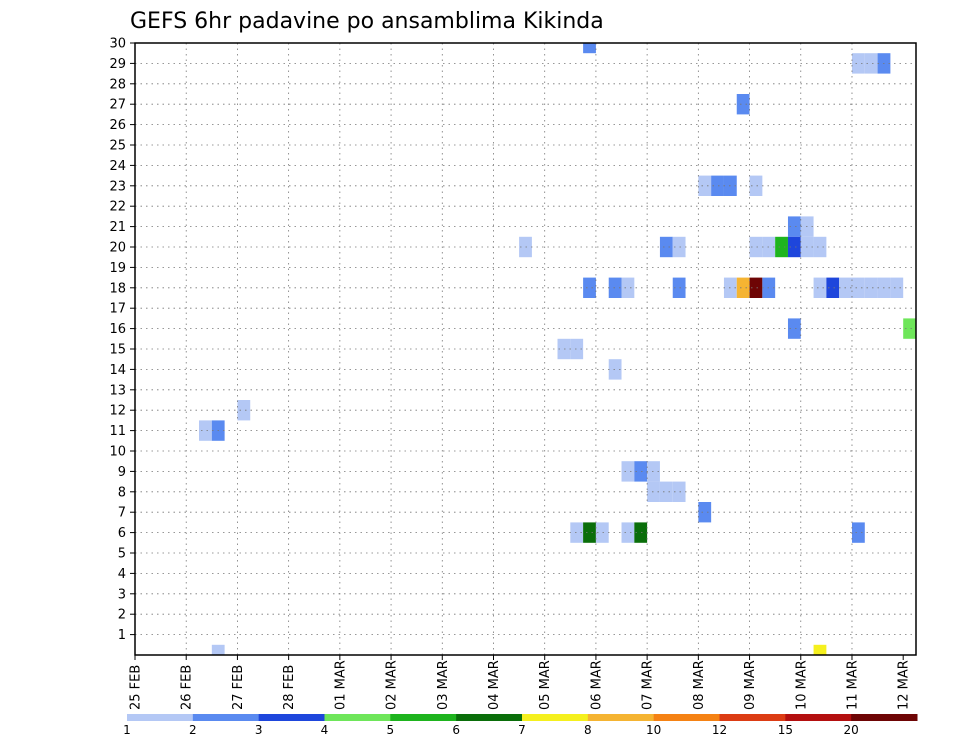  I want to click on y-tick-label: 24, so click(117, 166).